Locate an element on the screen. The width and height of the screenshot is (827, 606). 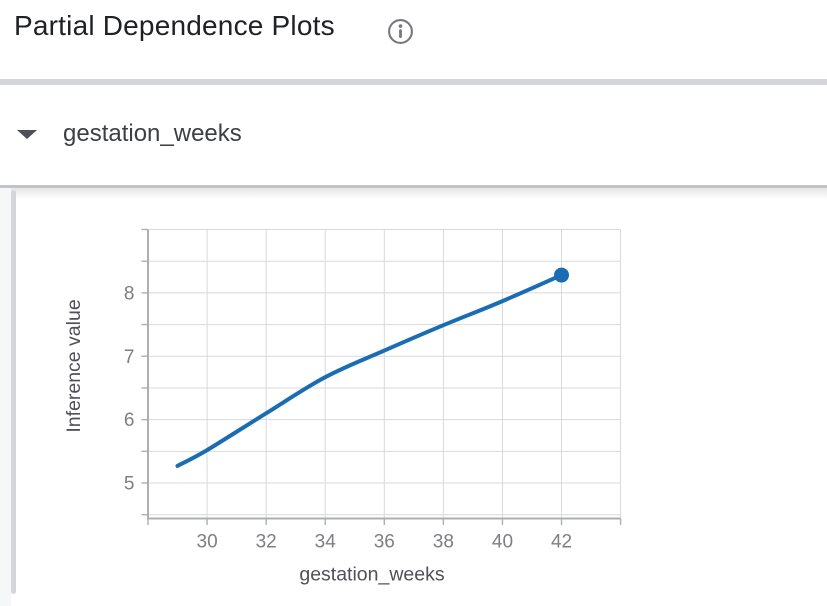
svg-text: 32 is located at coordinates (266, 542).